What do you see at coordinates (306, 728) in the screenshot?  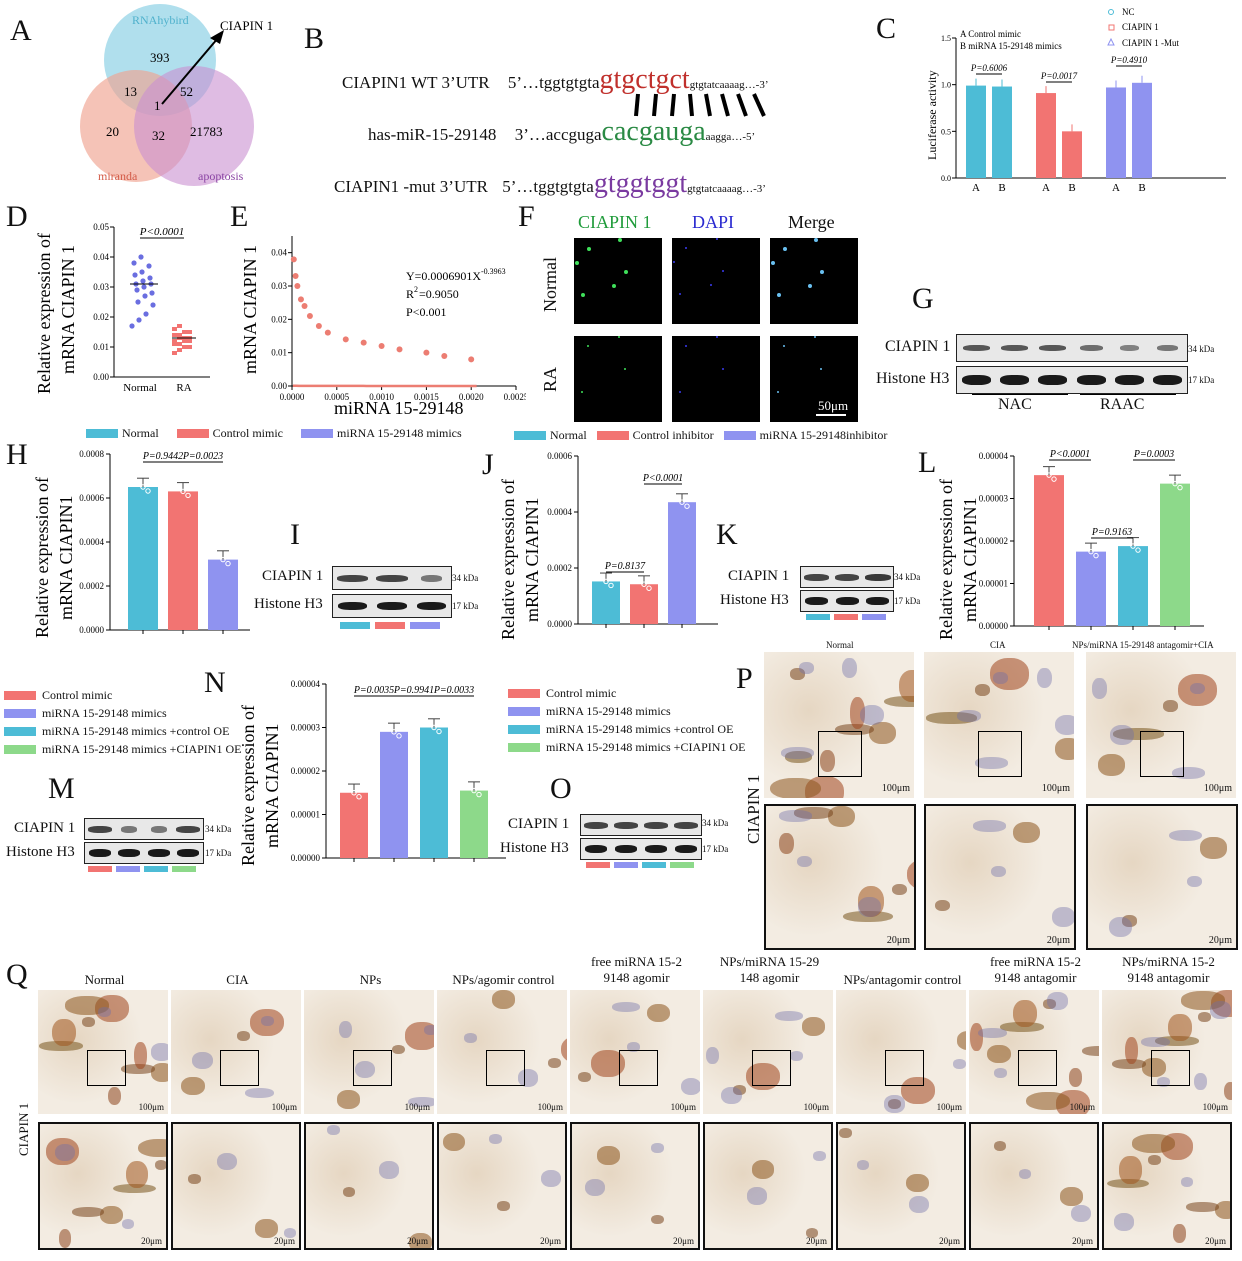 I see `chart-n-ytick-label-3: 0.00003` at bounding box center [306, 728].